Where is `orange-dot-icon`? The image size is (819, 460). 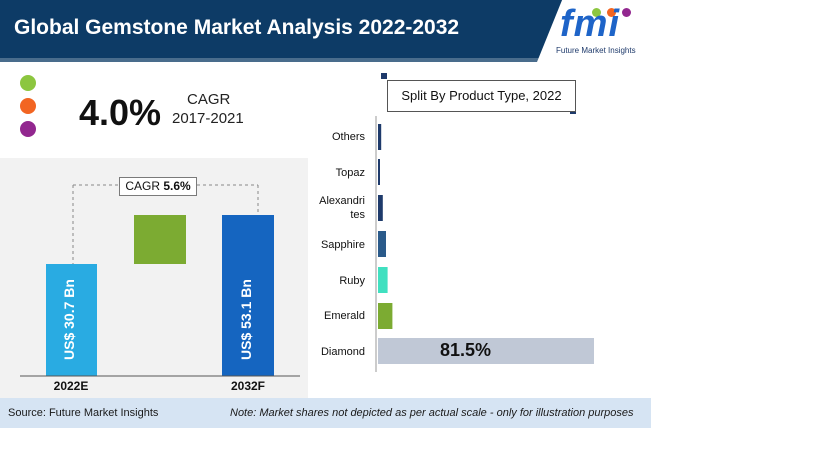
orange-dot-icon is located at coordinates (28, 106).